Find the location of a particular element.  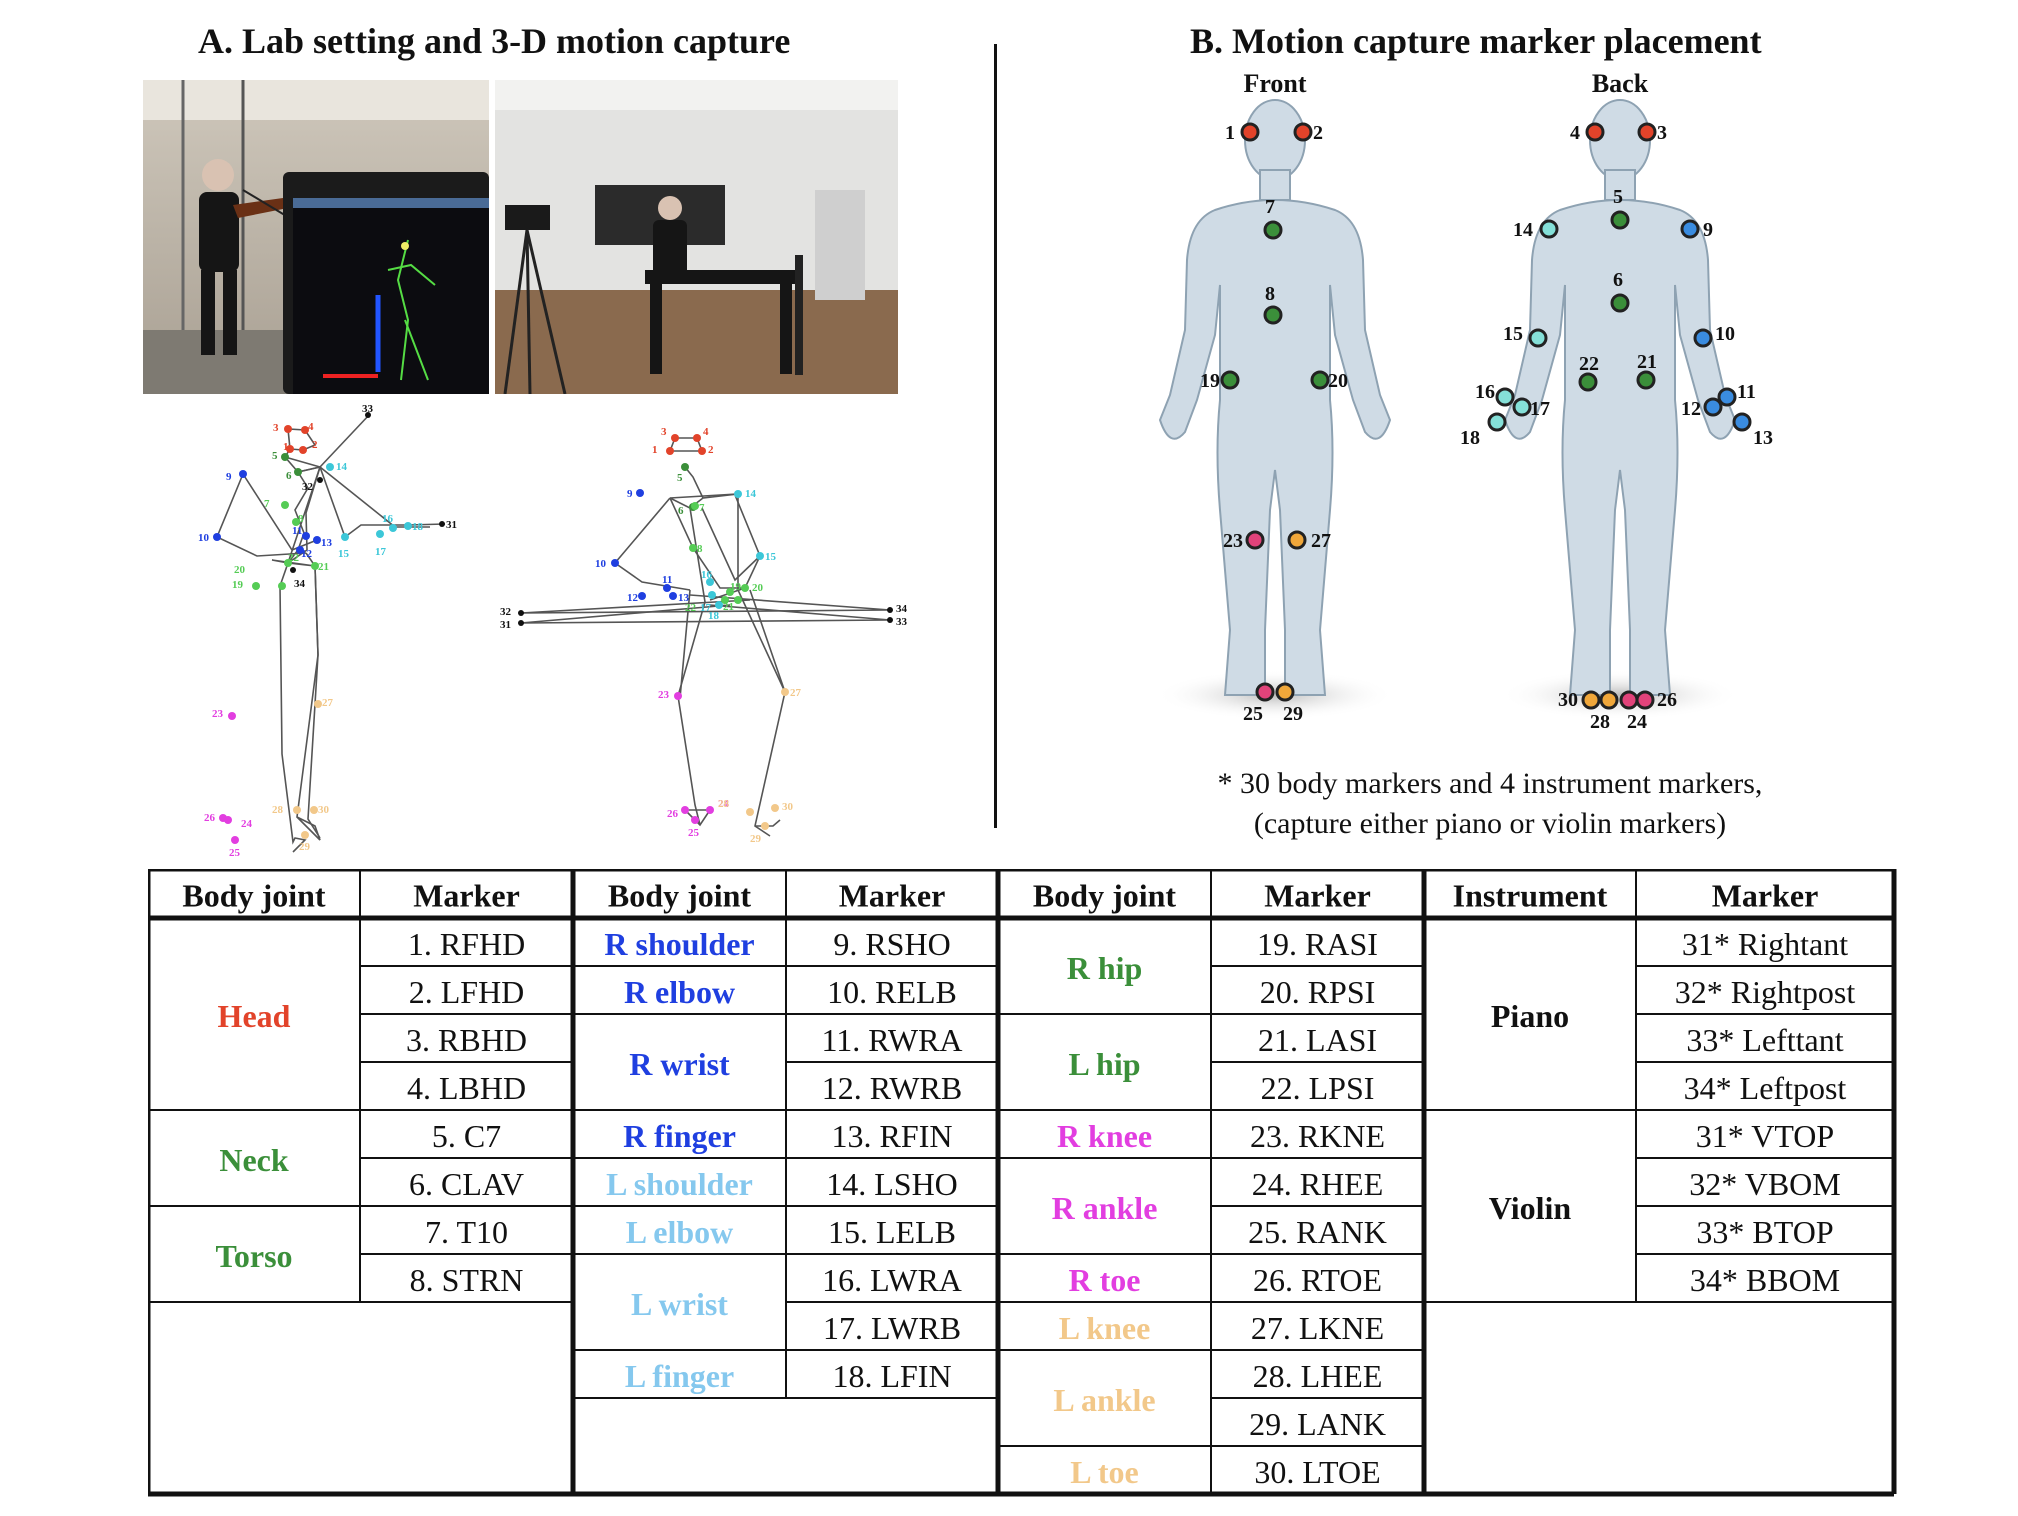

svg-text: 24 is located at coordinates (1637, 722).